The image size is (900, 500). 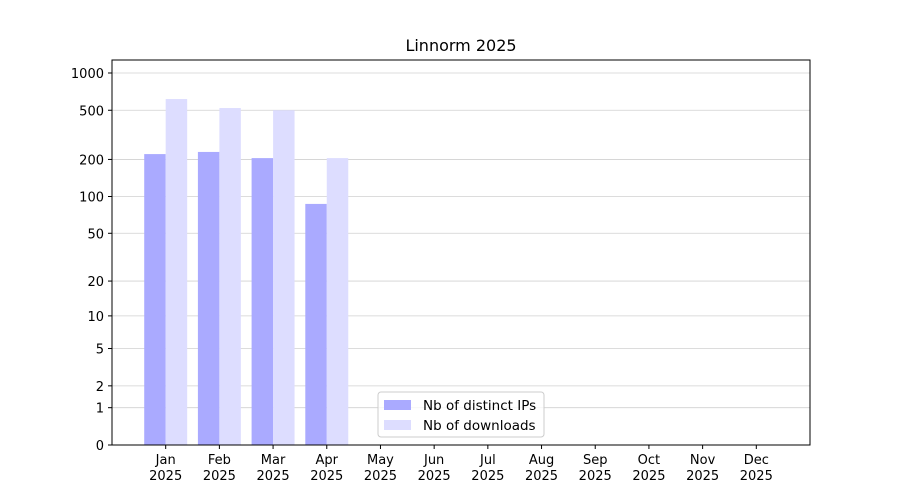 What do you see at coordinates (460, 45) in the screenshot?
I see `chart-title: Linnorm 2025` at bounding box center [460, 45].